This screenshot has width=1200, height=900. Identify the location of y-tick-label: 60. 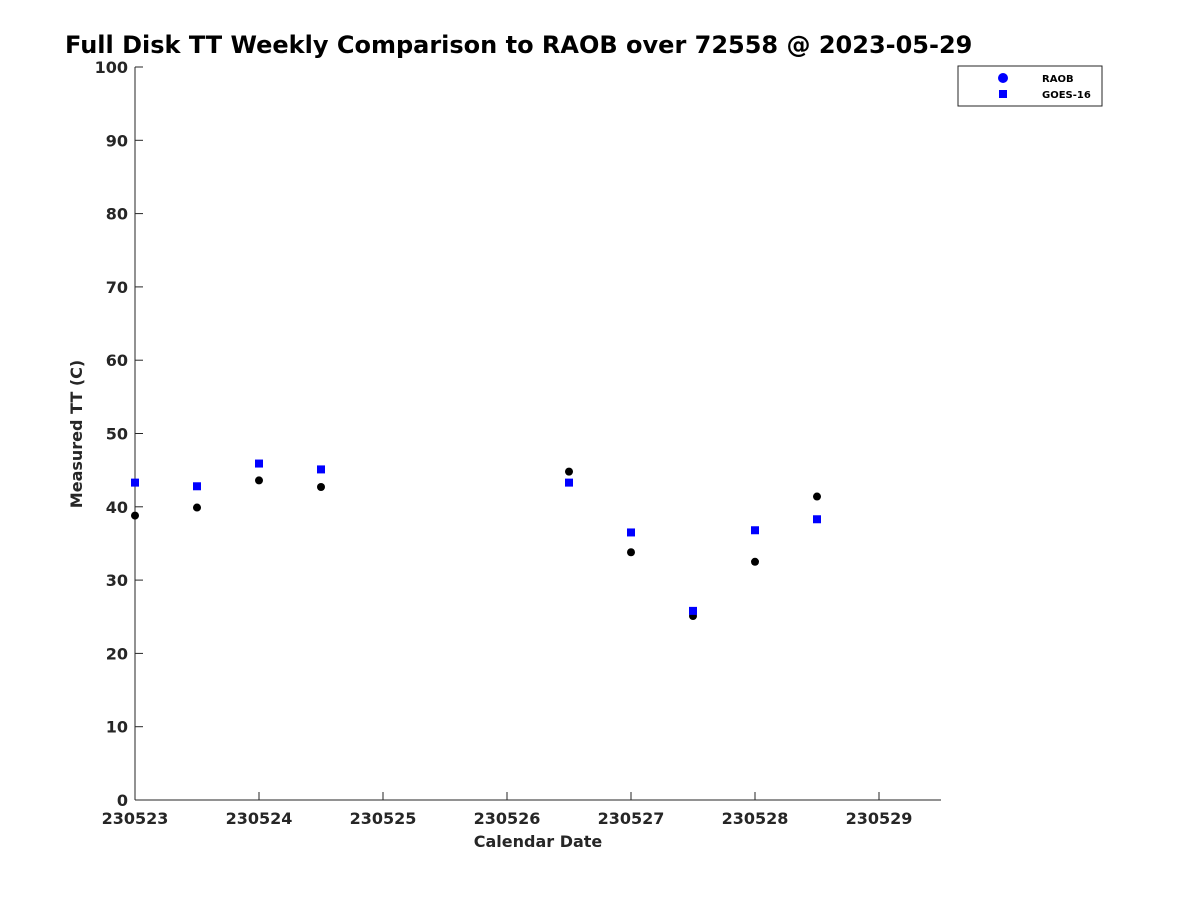
(117, 360).